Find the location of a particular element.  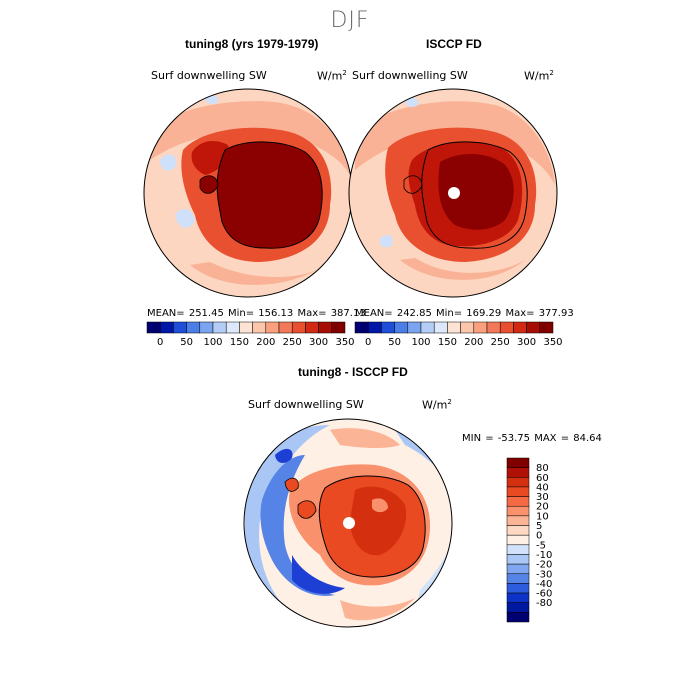

diff-panel-title: tuning8 - ISCCP FD is located at coordinates (353, 372).